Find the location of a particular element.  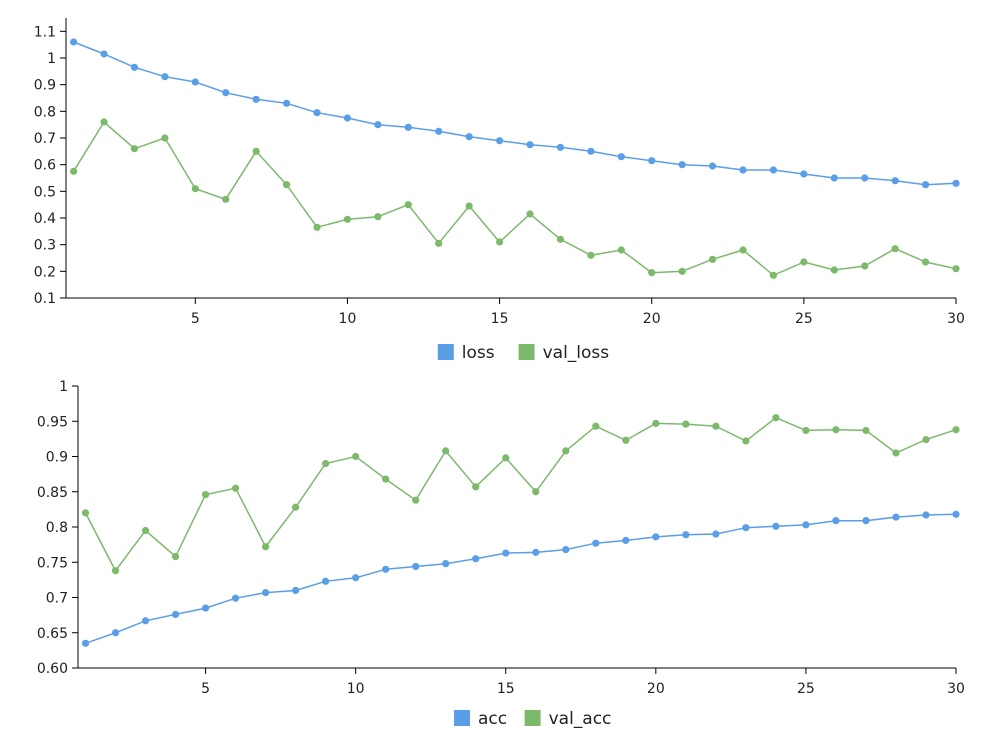

legend-label-val_acc: val_acc is located at coordinates (580, 719).